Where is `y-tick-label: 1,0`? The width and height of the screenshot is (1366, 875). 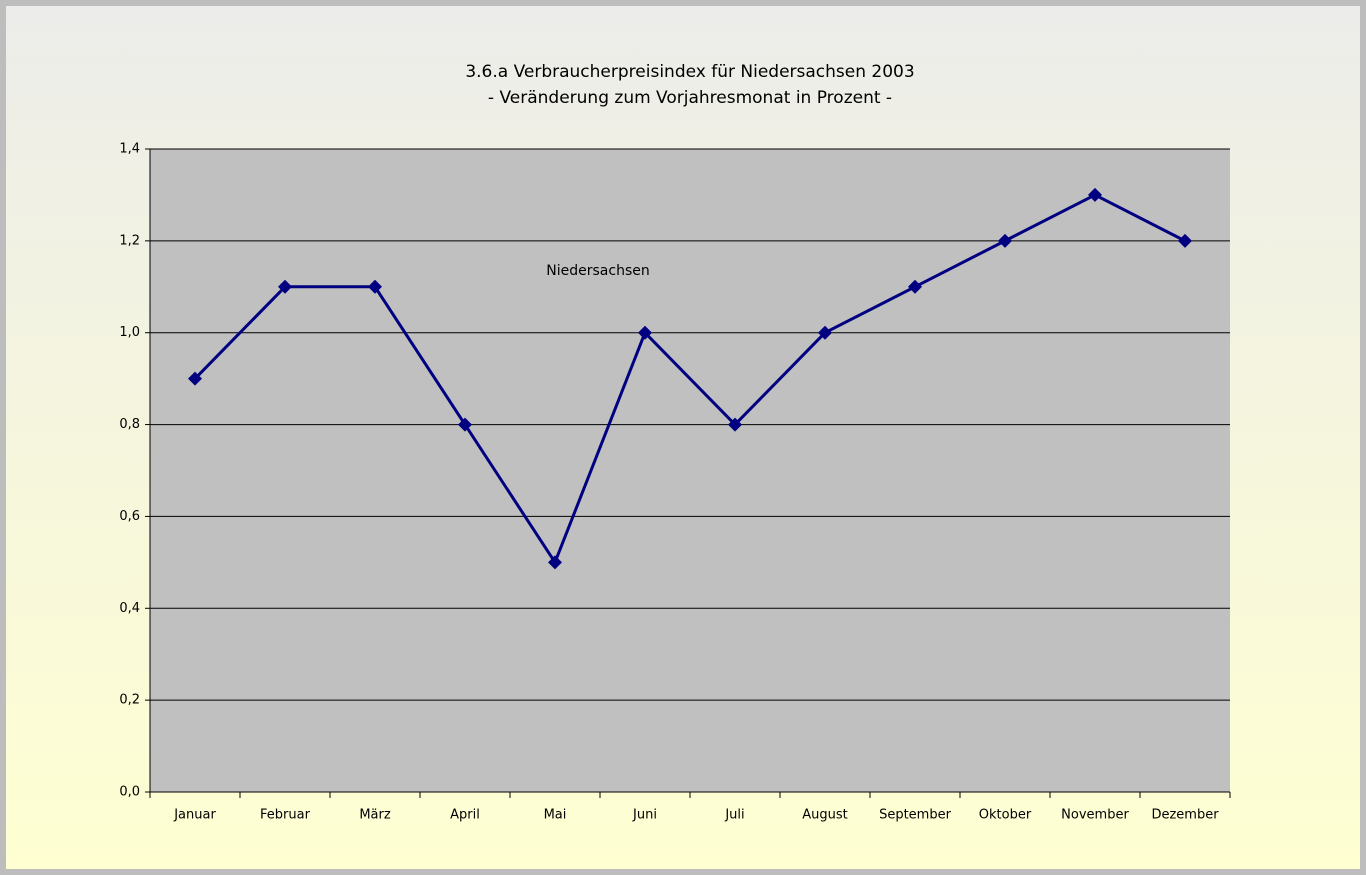
y-tick-label: 1,0 is located at coordinates (129, 332).